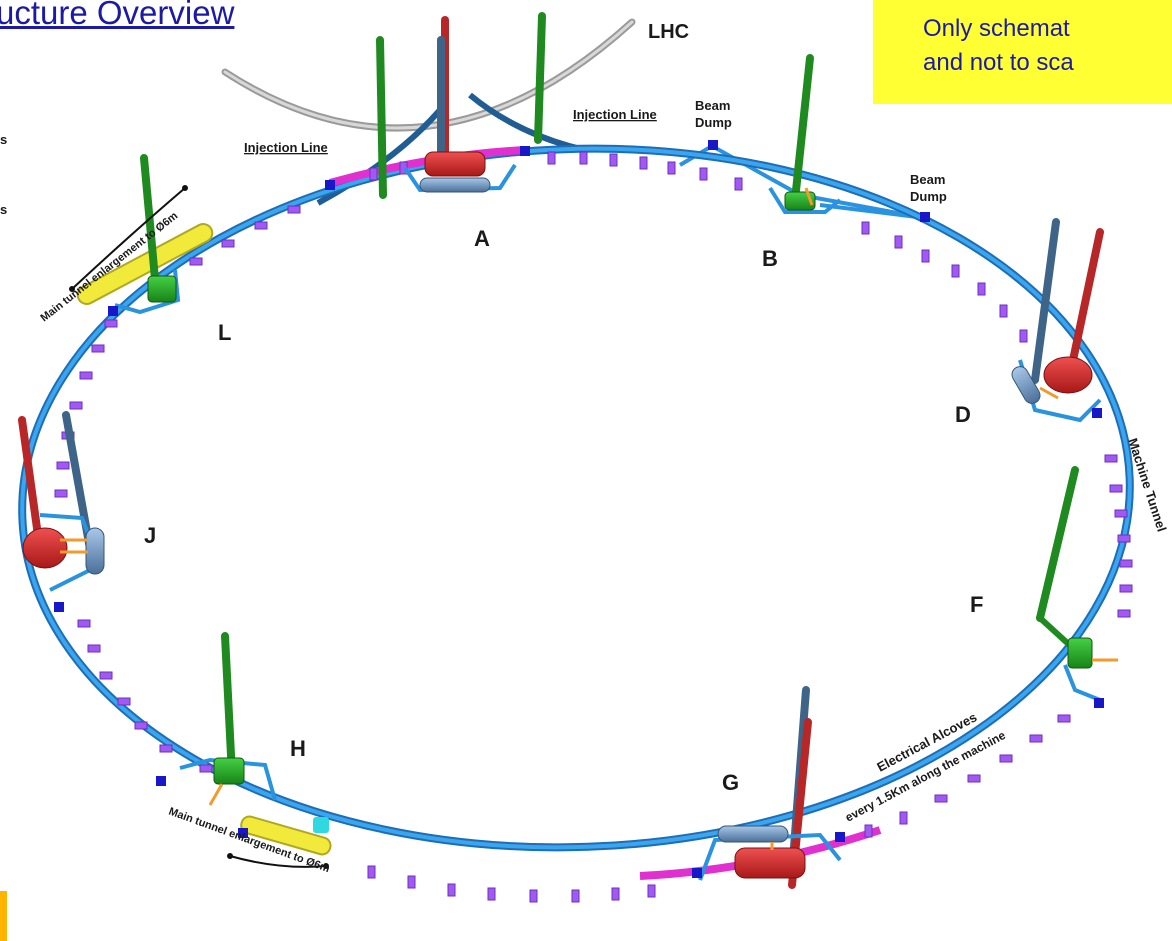  I want to click on site-l, so click(147, 234).